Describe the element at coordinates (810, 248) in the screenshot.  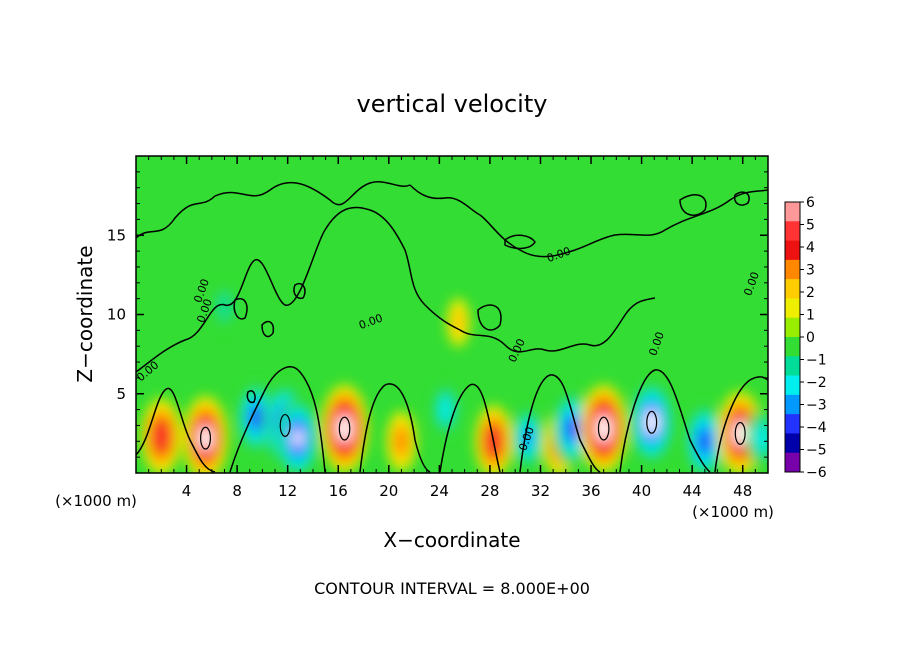
I see `colorbar-label: 4` at that location.